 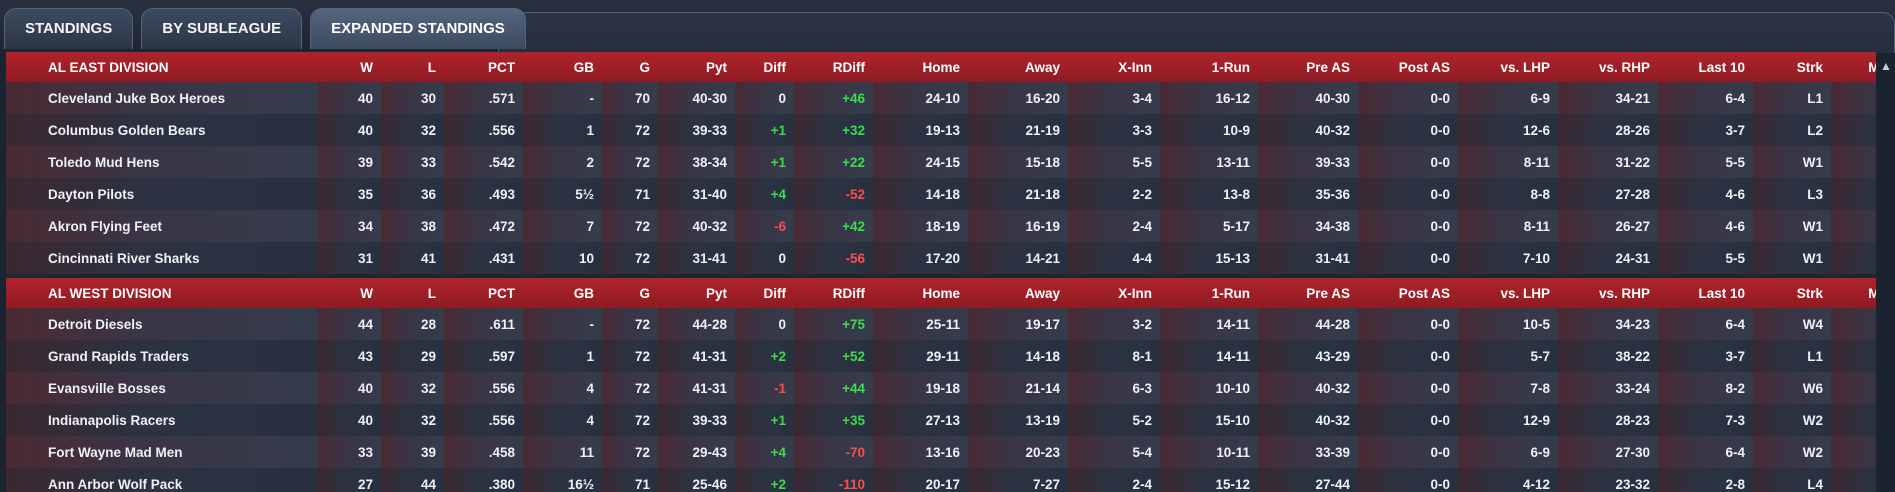 What do you see at coordinates (162, 480) in the screenshot?
I see `team-name: Ann Arbor Wolf Pack` at bounding box center [162, 480].